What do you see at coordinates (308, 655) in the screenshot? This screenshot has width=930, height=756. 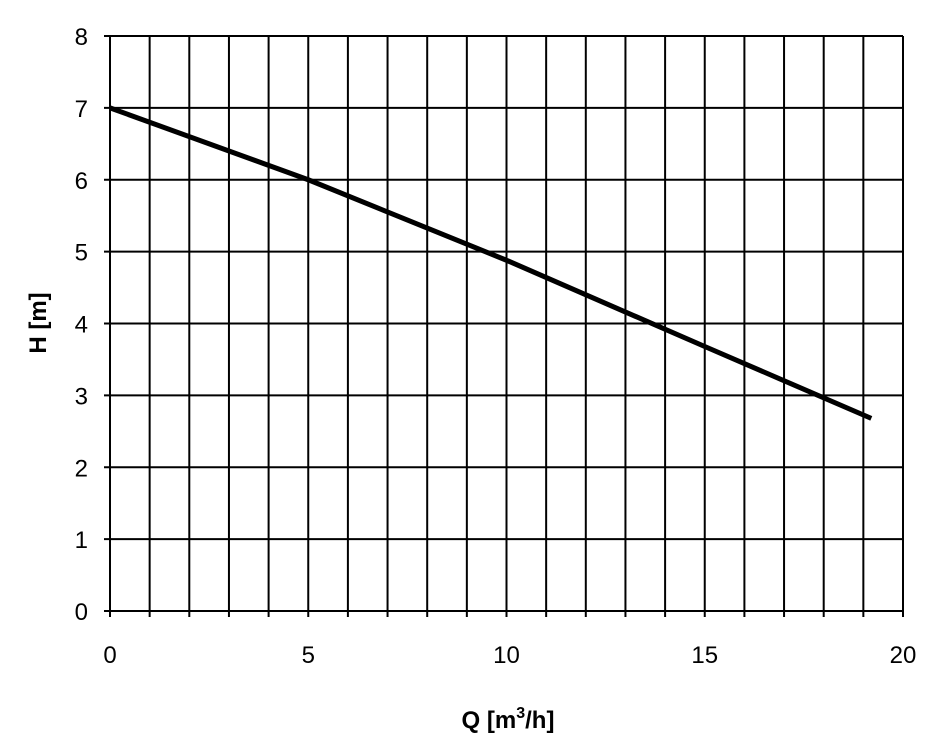 I see `x-tick-label: 5` at bounding box center [308, 655].